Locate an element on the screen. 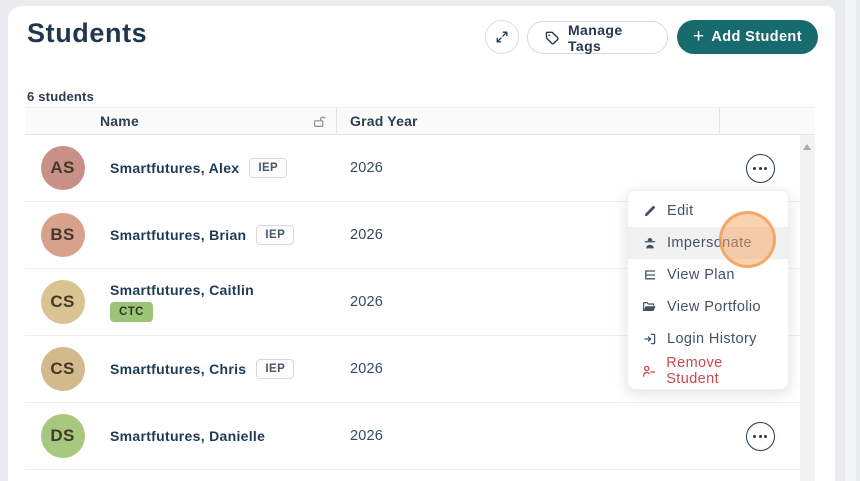 The width and height of the screenshot is (860, 481). plus-icon: + is located at coordinates (699, 36).